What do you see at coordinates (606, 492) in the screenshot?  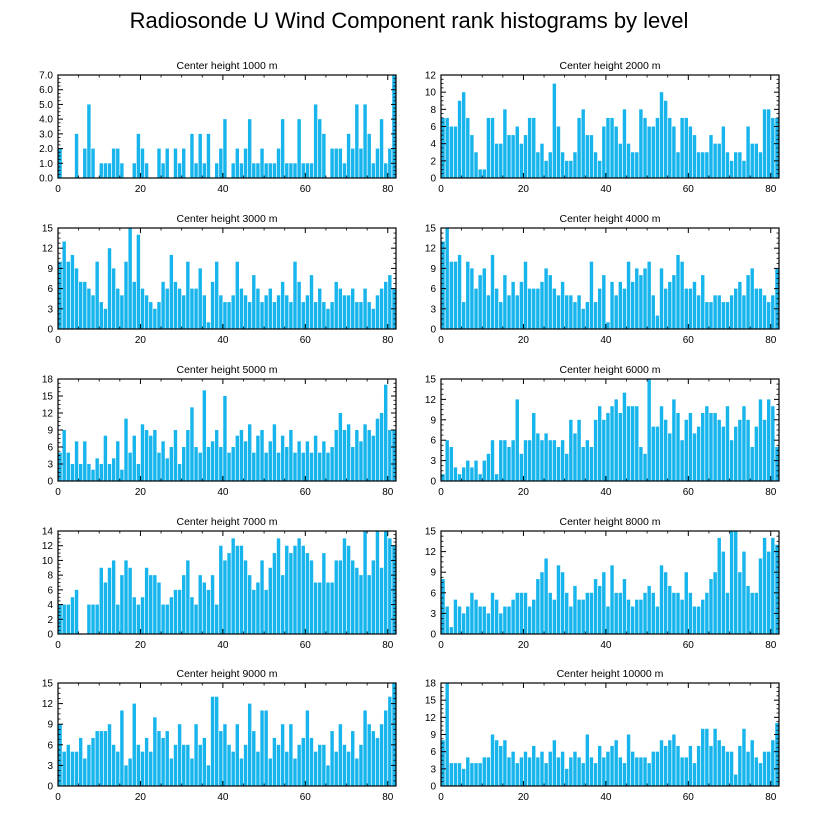 I see `x-tick-label: 40` at bounding box center [606, 492].